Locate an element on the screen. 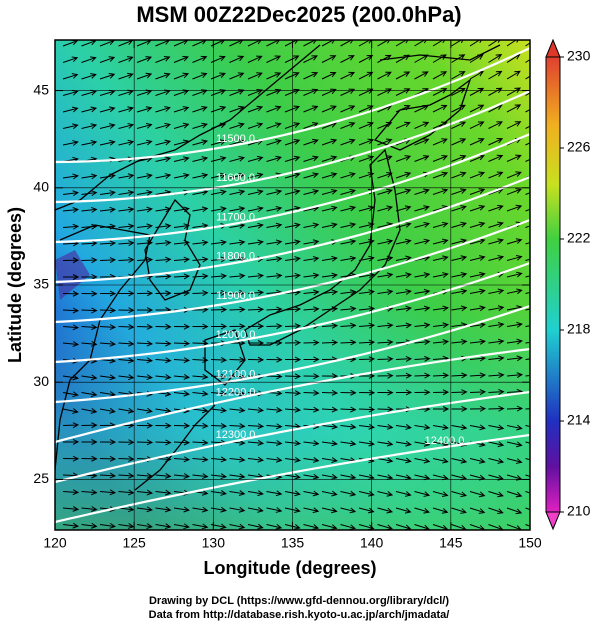  colorbar-max-arrow is located at coordinates (553, 48).